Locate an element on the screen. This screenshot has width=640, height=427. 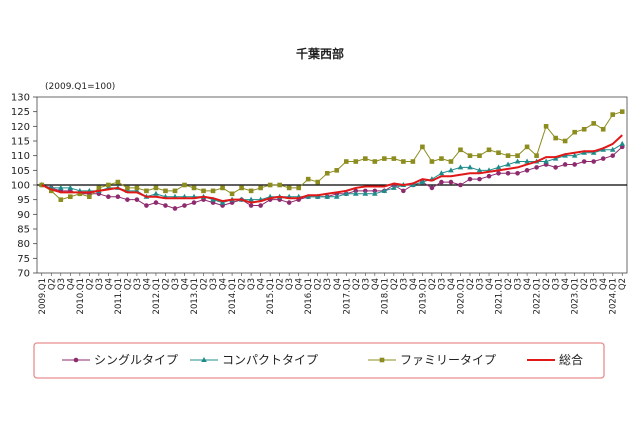
y-tick-label: 95 is located at coordinates (23, 200).